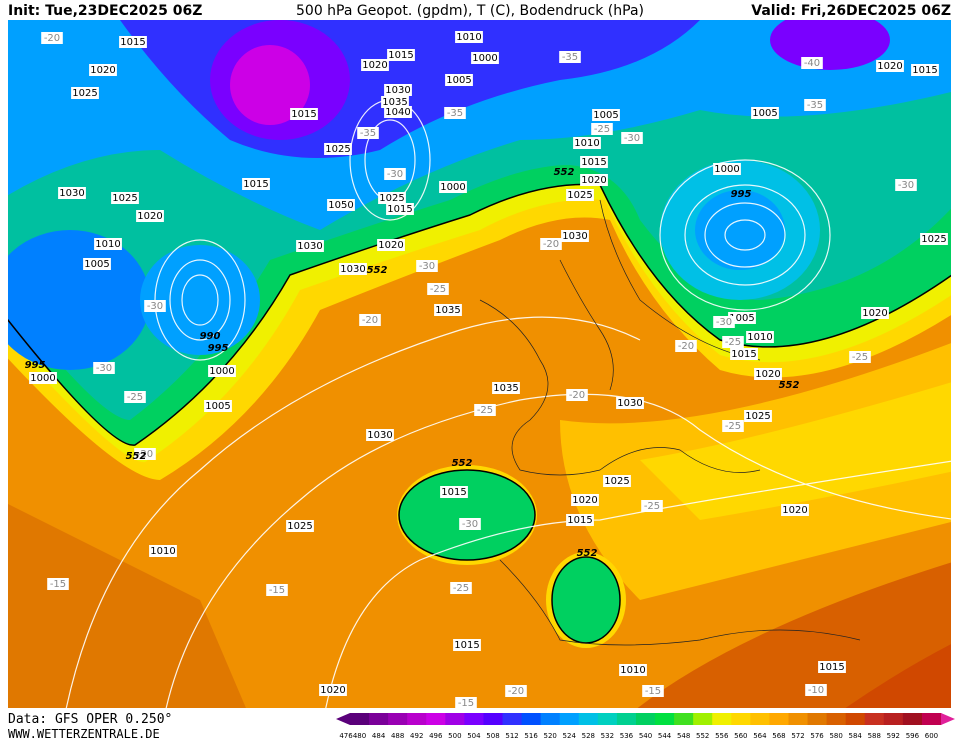  Describe the element at coordinates (816, 690) in the screenshot. I see `temperature-label: -10` at that location.